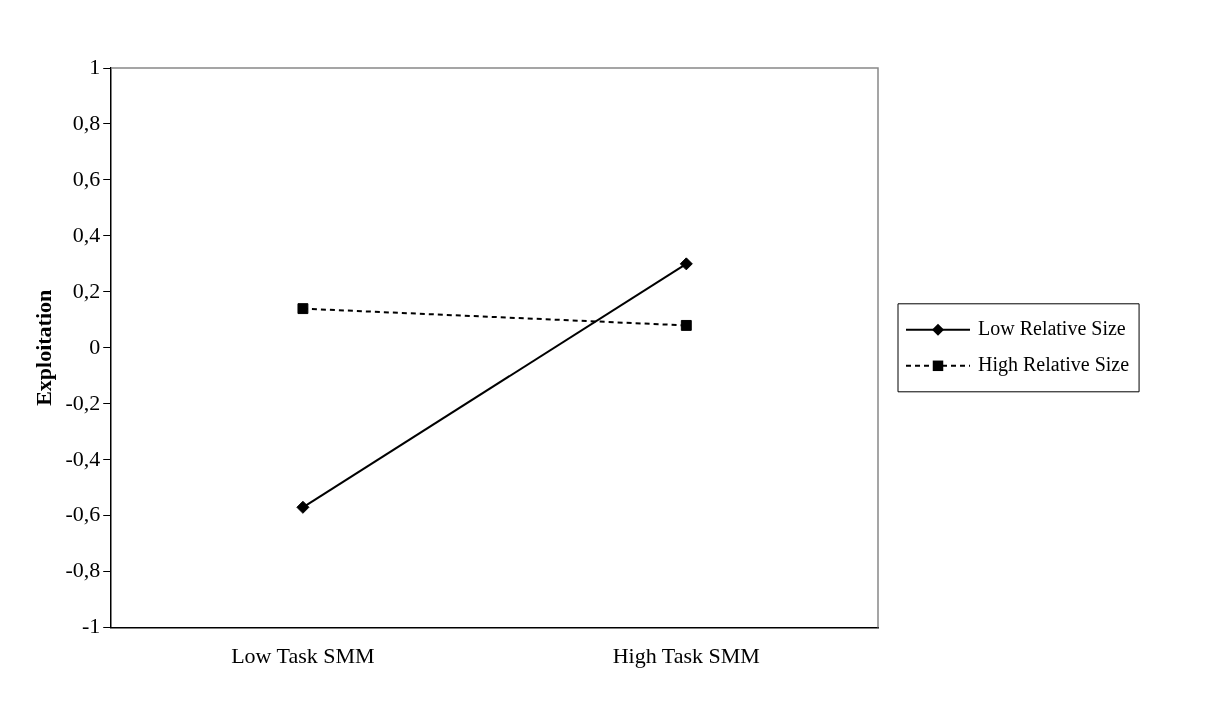  Describe the element at coordinates (1054, 365) in the screenshot. I see `legend-label: High Relative Size` at that location.